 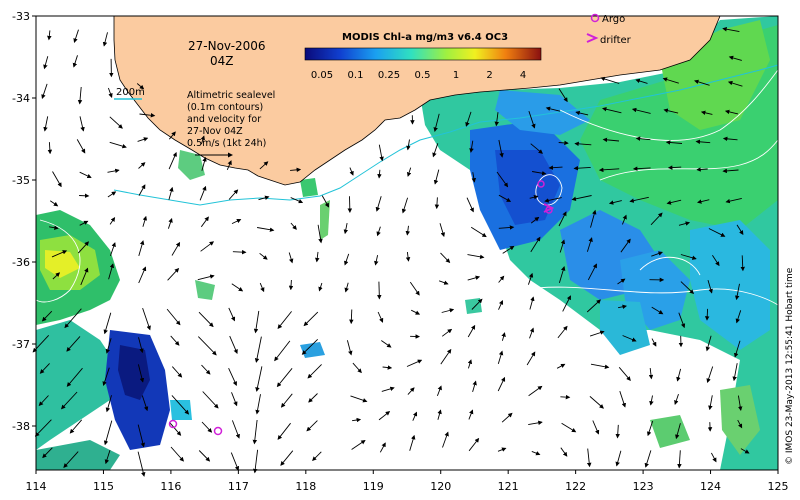 I want to click on colorbar-title: MODIS Chl-a mg/m3 v6.4 OC3, so click(x=425, y=37).